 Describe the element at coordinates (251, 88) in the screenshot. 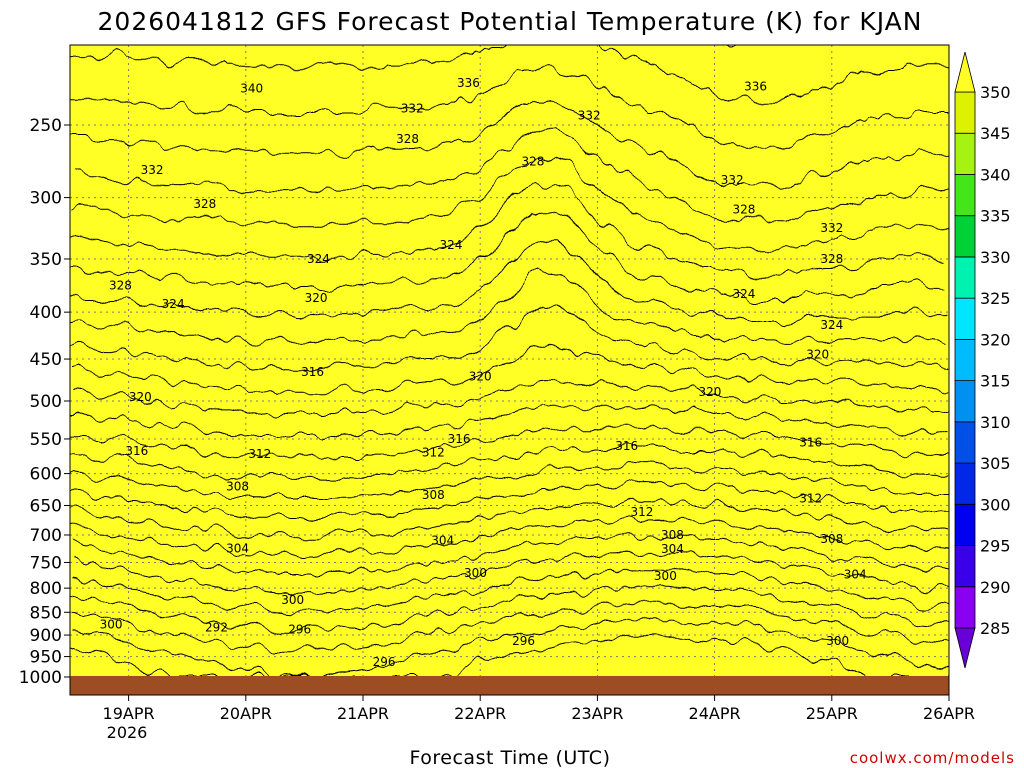

I see `contour-label: 340` at that location.